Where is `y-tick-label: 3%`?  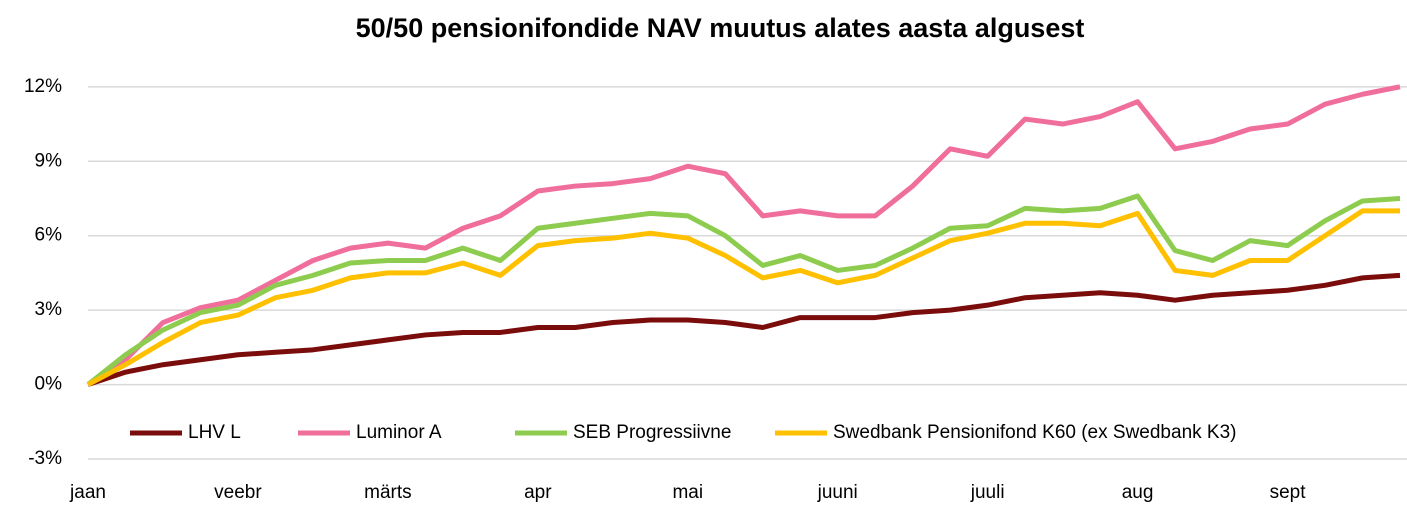
y-tick-label: 3% is located at coordinates (49, 309).